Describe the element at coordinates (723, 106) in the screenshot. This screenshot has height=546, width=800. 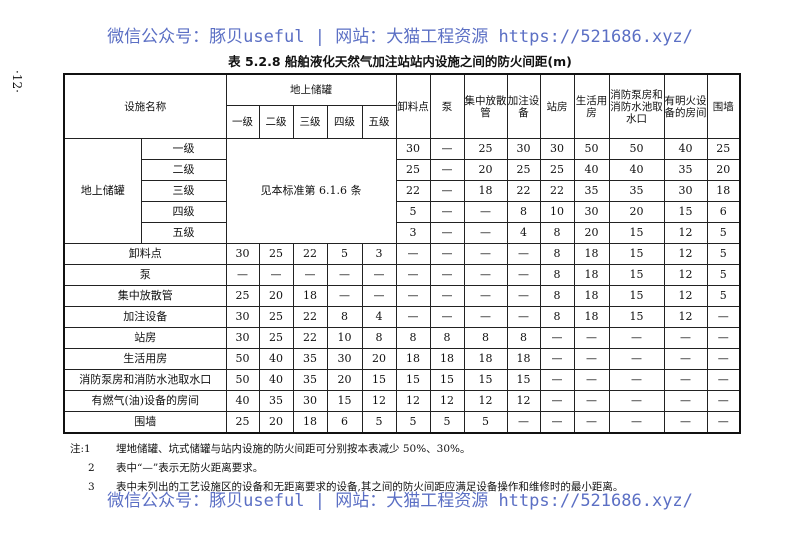
I see `column-header: 围墙` at that location.